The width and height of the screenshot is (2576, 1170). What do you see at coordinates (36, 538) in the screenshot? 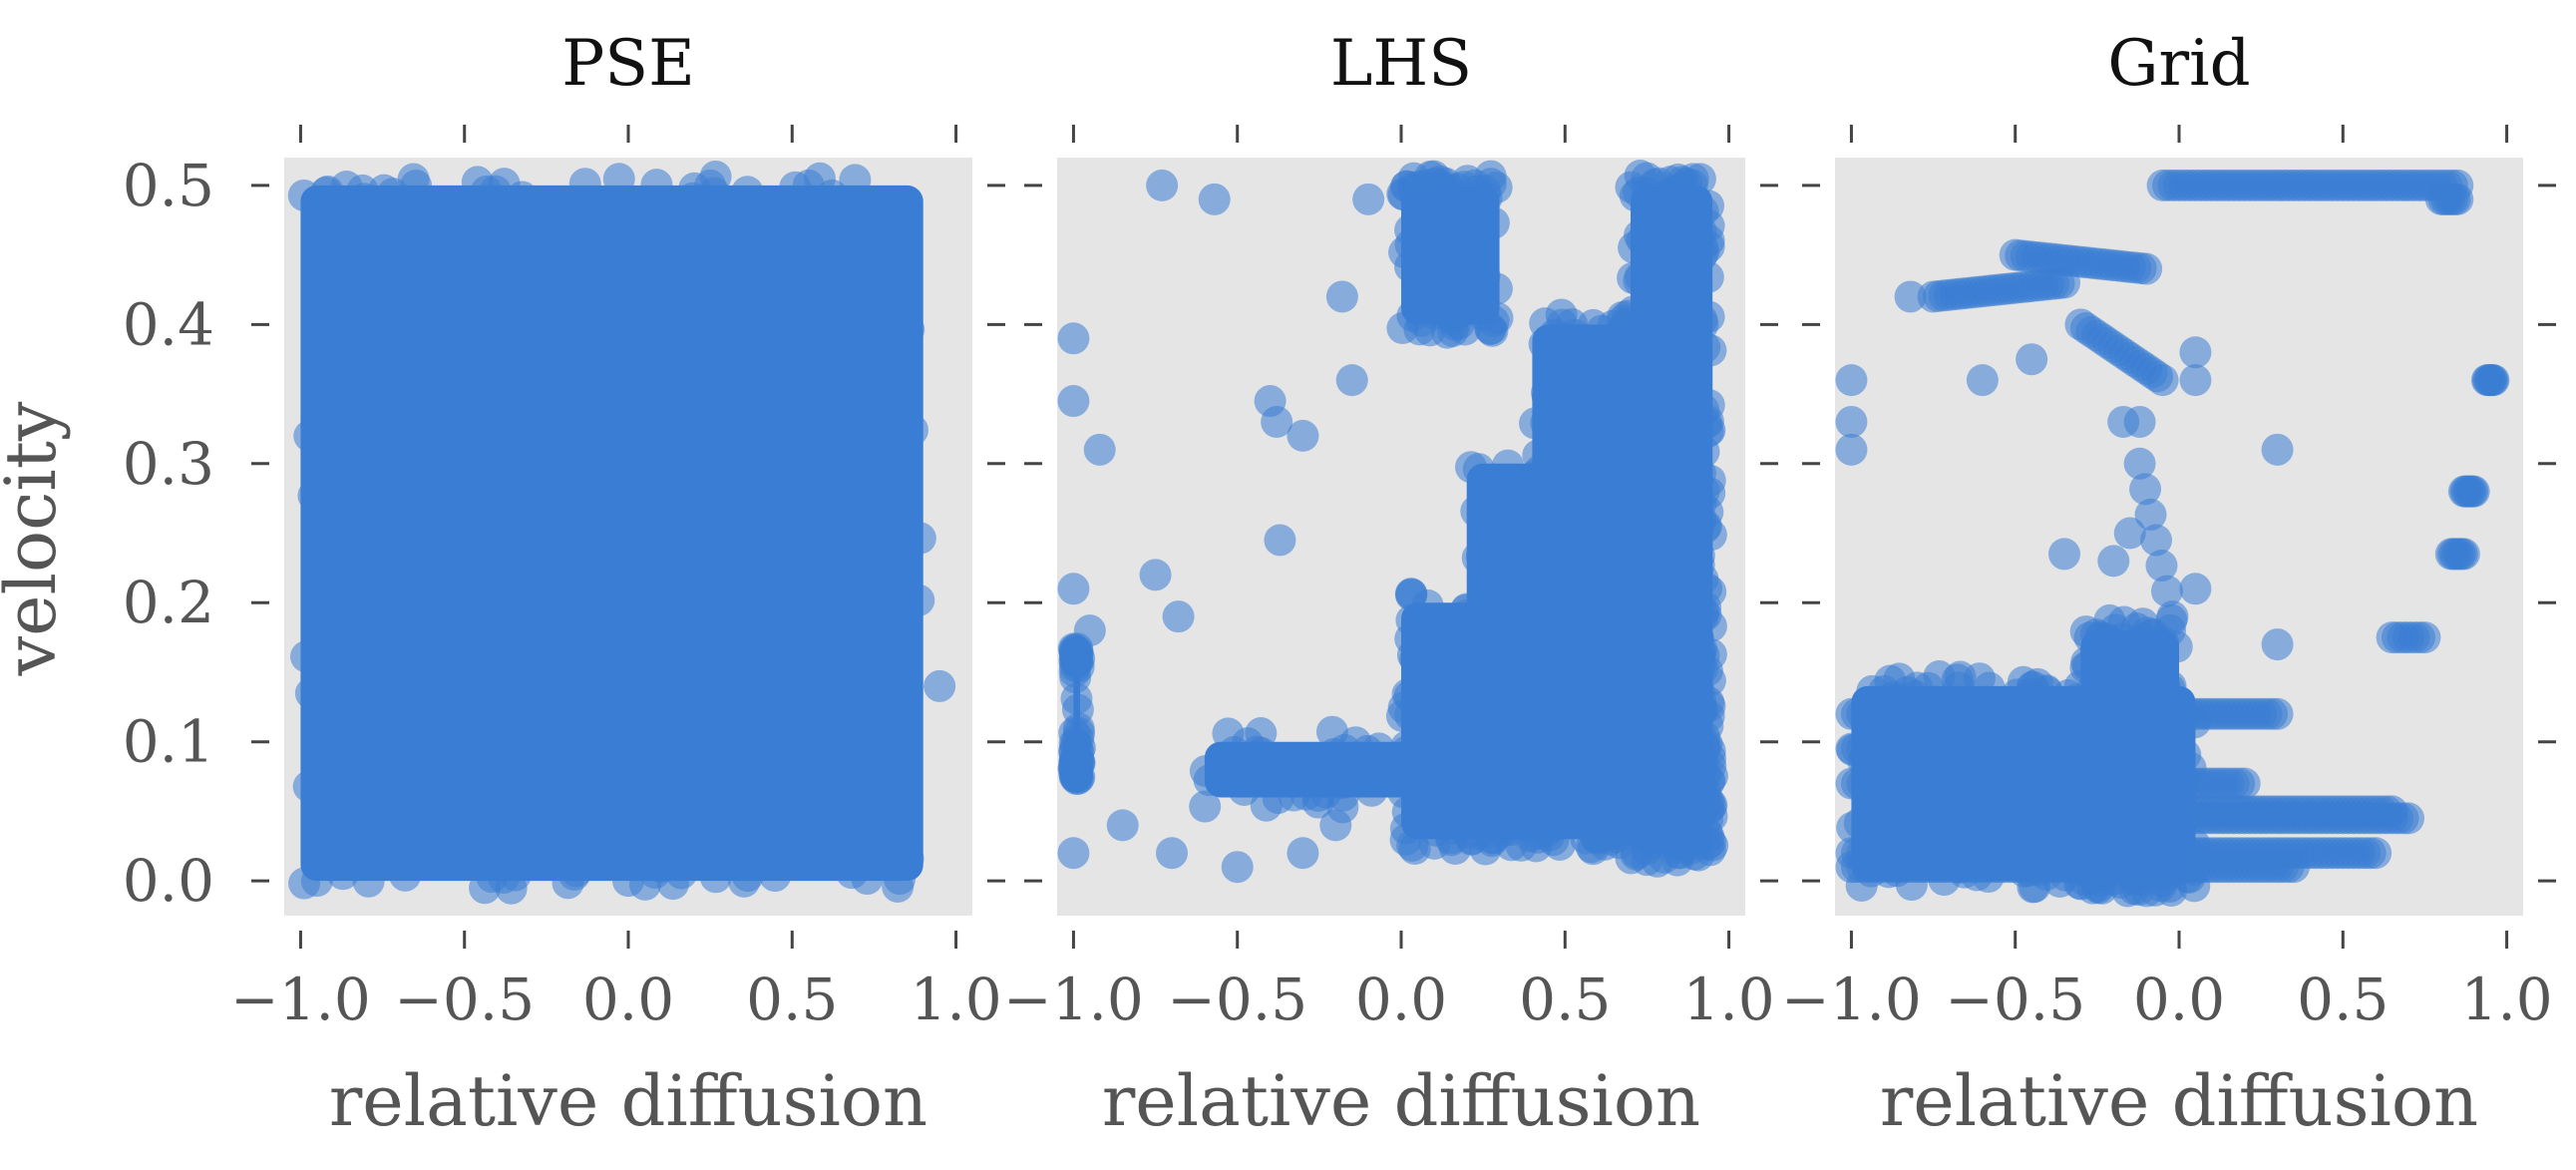
I see `y-axis-label: velocity` at bounding box center [36, 538].